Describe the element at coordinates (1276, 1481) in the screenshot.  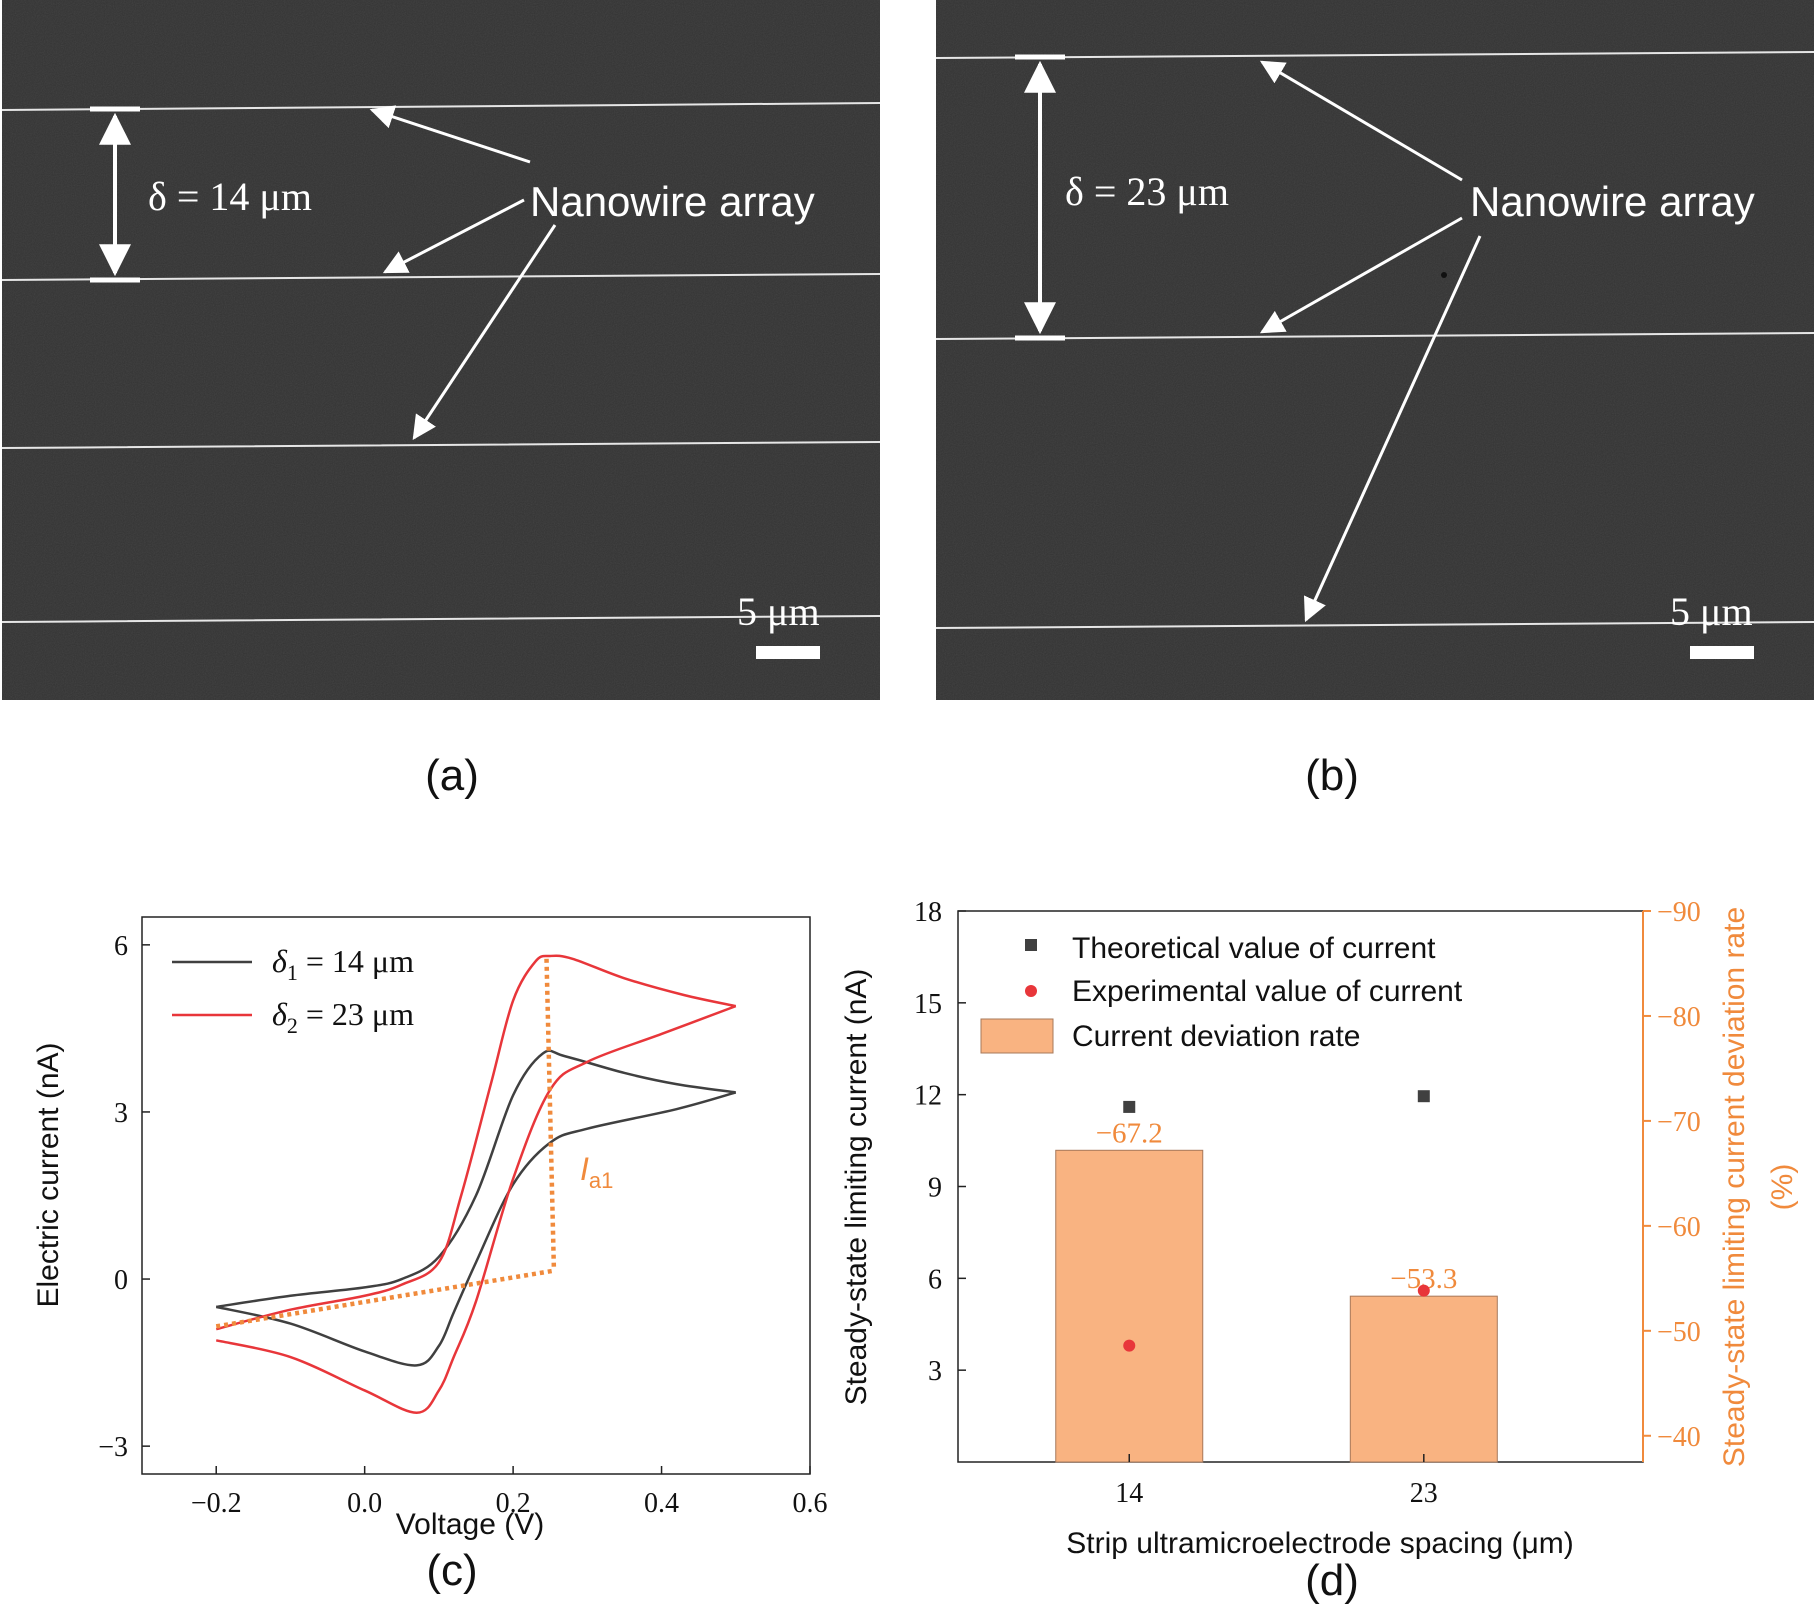
I see `x-ticks-d: 14 23` at that location.